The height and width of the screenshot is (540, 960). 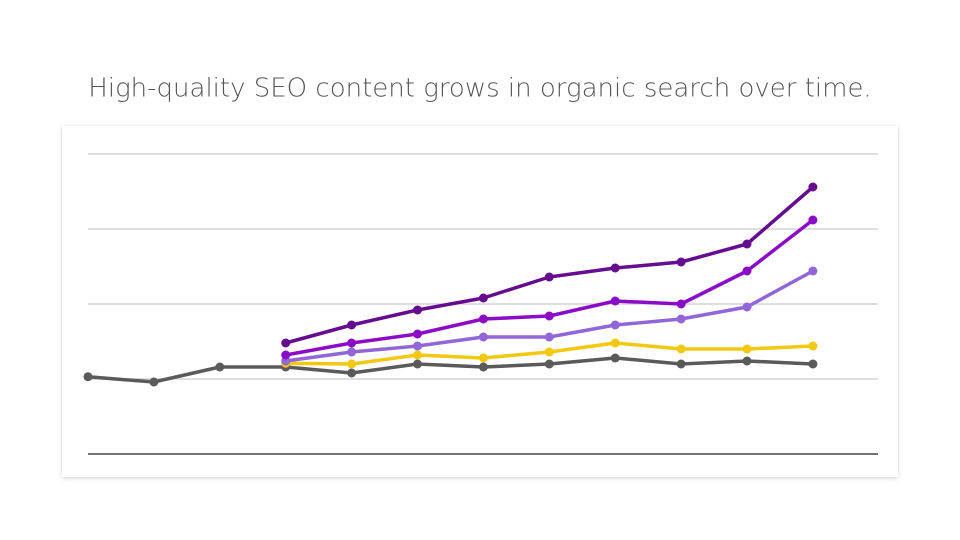 I want to click on series-line, so click(x=450, y=370).